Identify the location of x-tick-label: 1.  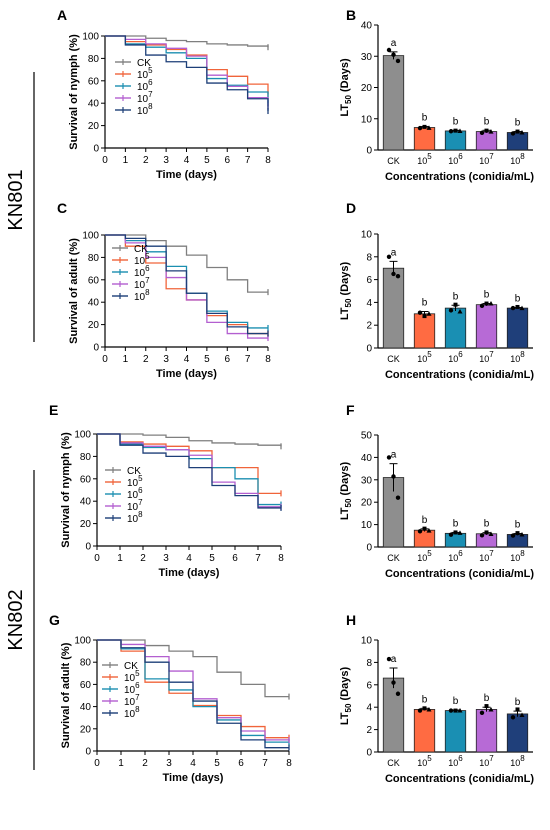
(126, 160).